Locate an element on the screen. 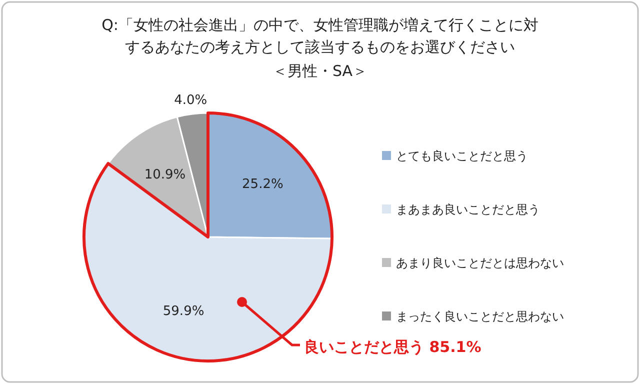 Image resolution: width=640 pixels, height=384 pixels. legend-label: まあまあ良いことだと思う is located at coordinates (468, 209).